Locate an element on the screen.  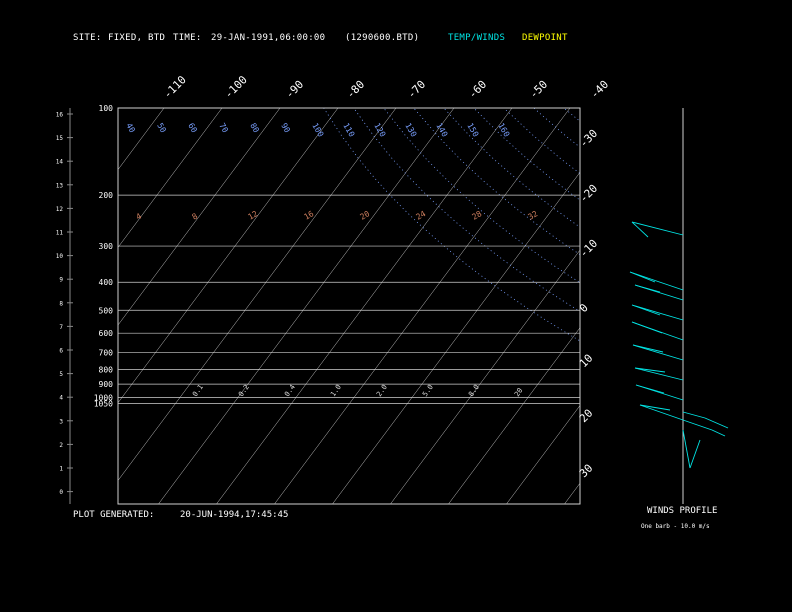
mixing-ratio-label: 0.1 is located at coordinates (198, 390).